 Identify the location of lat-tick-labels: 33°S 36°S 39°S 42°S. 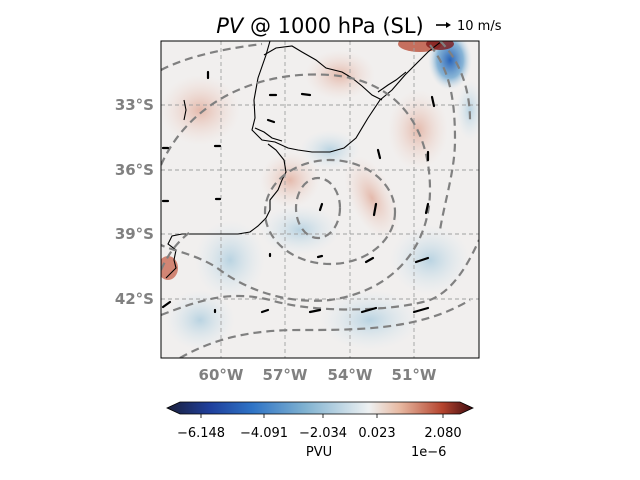
(134, 202).